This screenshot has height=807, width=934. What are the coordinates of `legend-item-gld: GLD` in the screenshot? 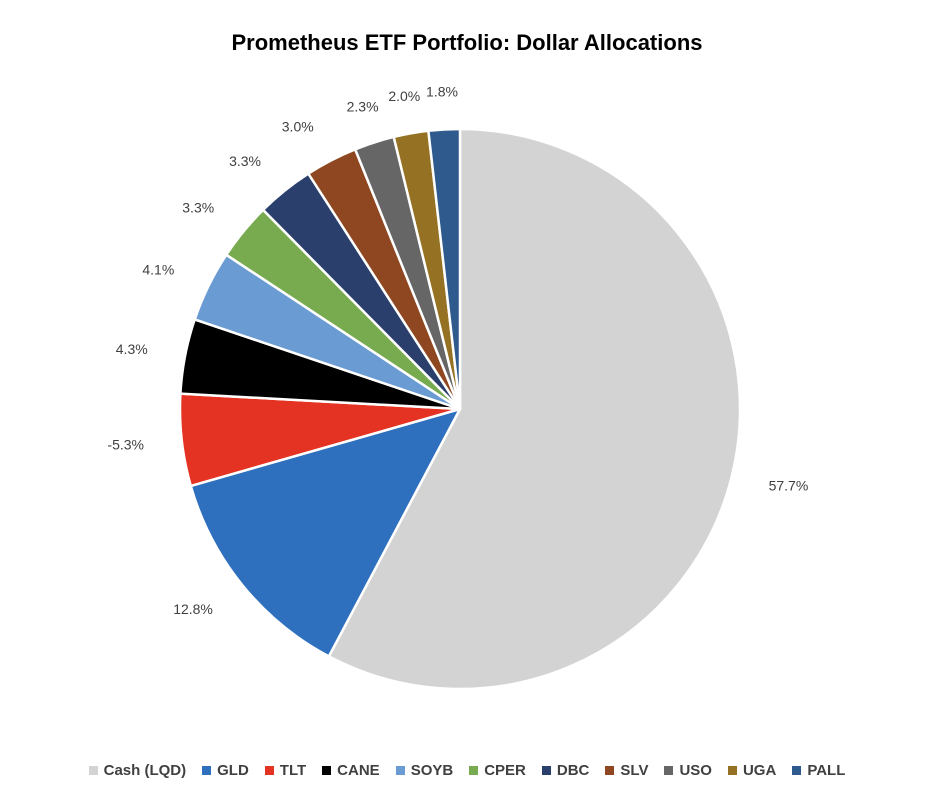 It's located at (225, 770).